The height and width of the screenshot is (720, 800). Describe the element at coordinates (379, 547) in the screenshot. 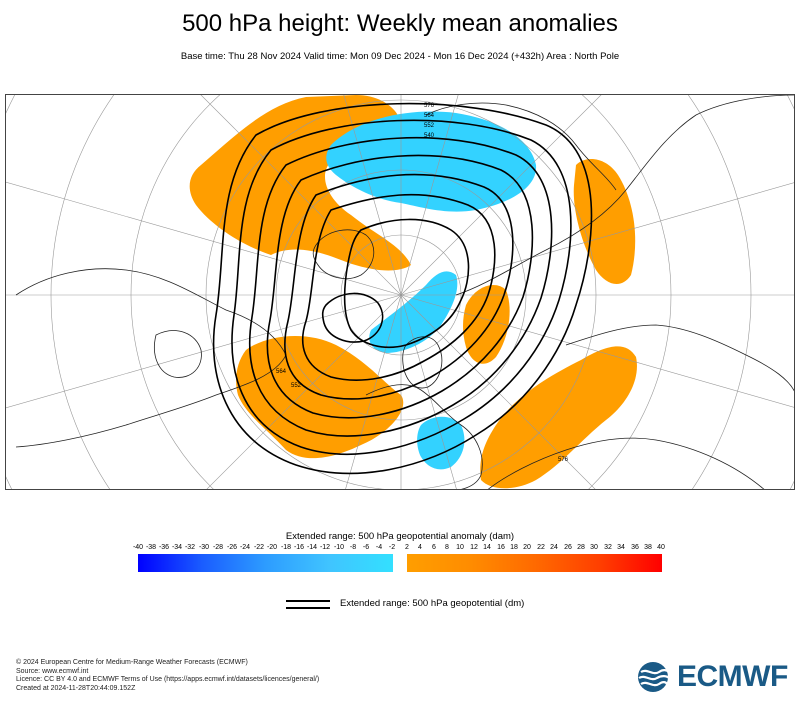

I see `tick-label: -4` at that location.